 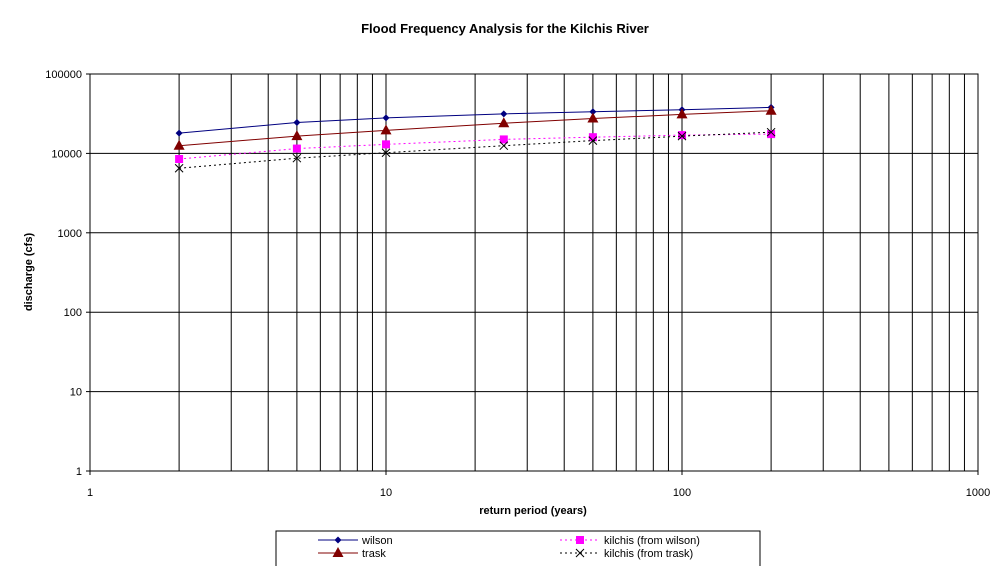 What do you see at coordinates (352, 553) in the screenshot?
I see `legend-item: trask` at bounding box center [352, 553].